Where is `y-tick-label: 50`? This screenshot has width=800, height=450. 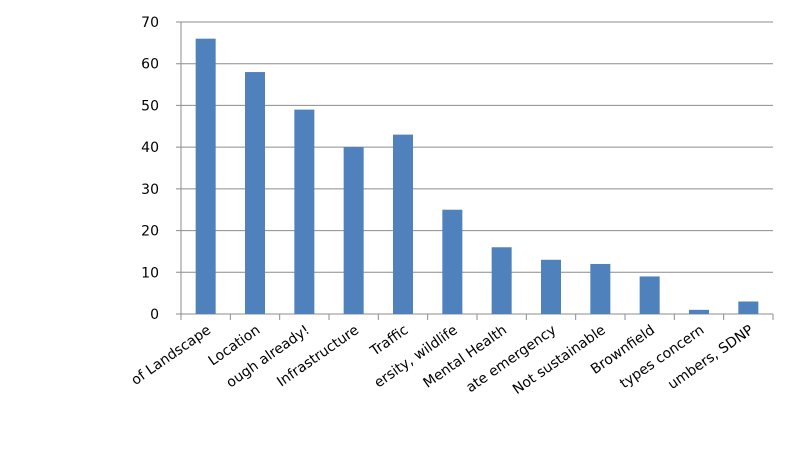
y-tick-label: 50 is located at coordinates (150, 106).